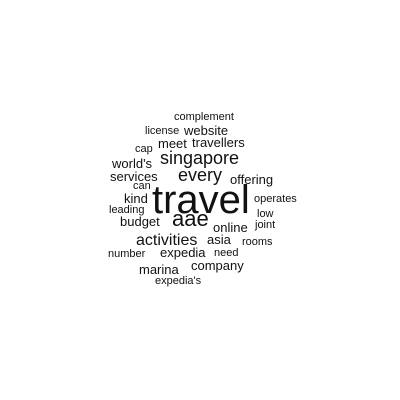 This screenshot has width=400, height=400. What do you see at coordinates (226, 253) in the screenshot?
I see `word-need: need` at bounding box center [226, 253].